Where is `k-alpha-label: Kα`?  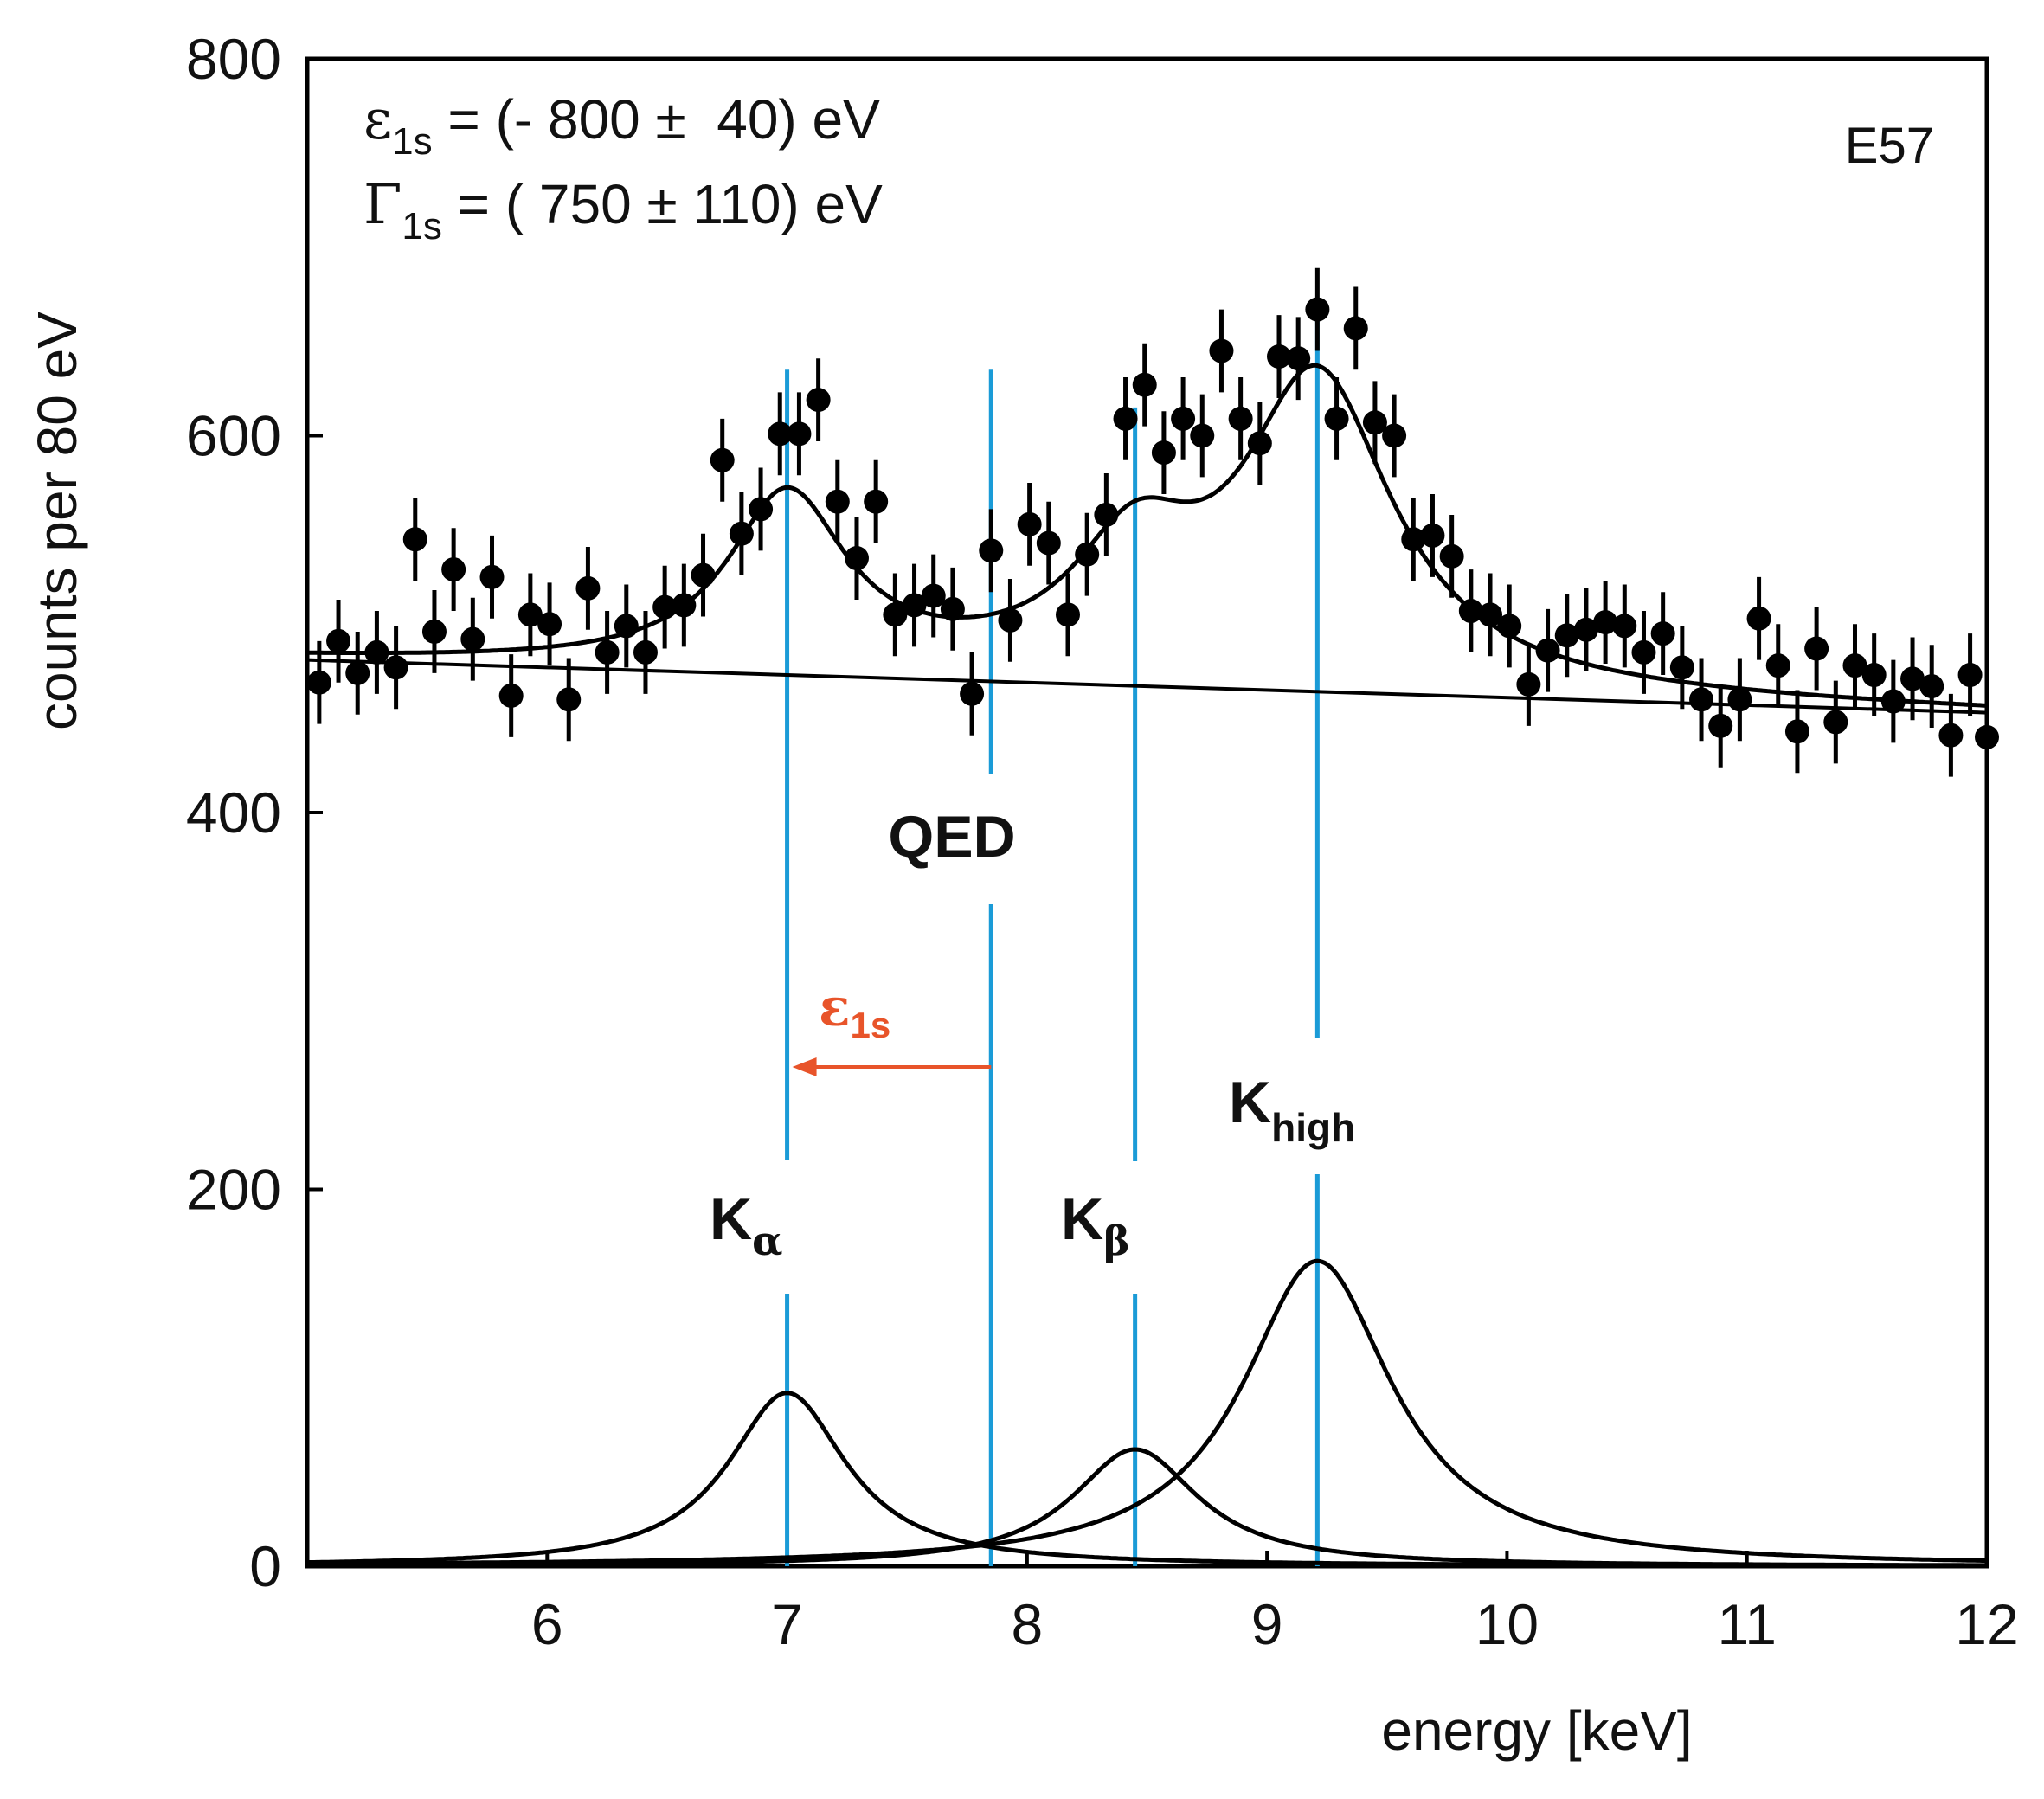
k-alpha-label: Kα is located at coordinates (746, 1225).